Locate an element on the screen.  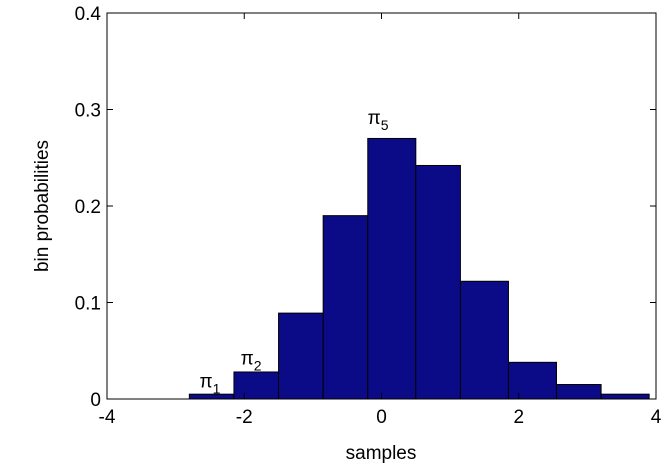
x-tick-label-1: -2 is located at coordinates (244, 417).